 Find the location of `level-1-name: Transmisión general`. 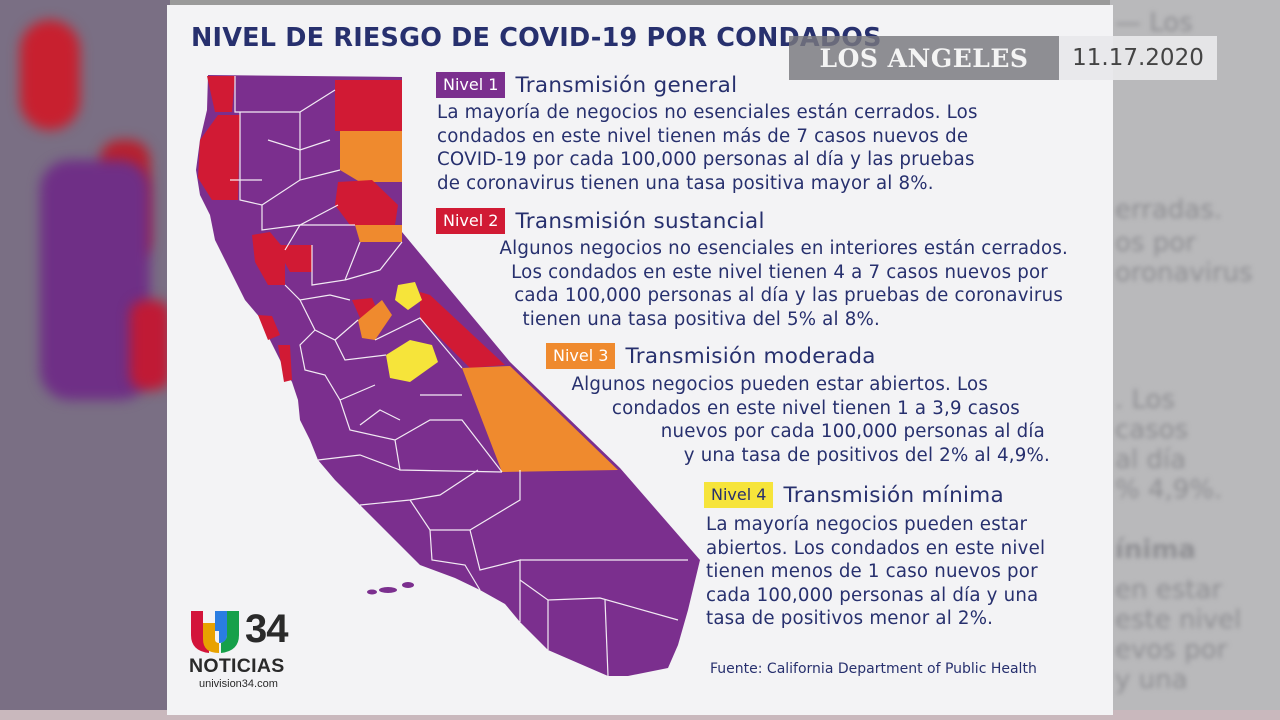

level-1-name: Transmisión general is located at coordinates (626, 85).